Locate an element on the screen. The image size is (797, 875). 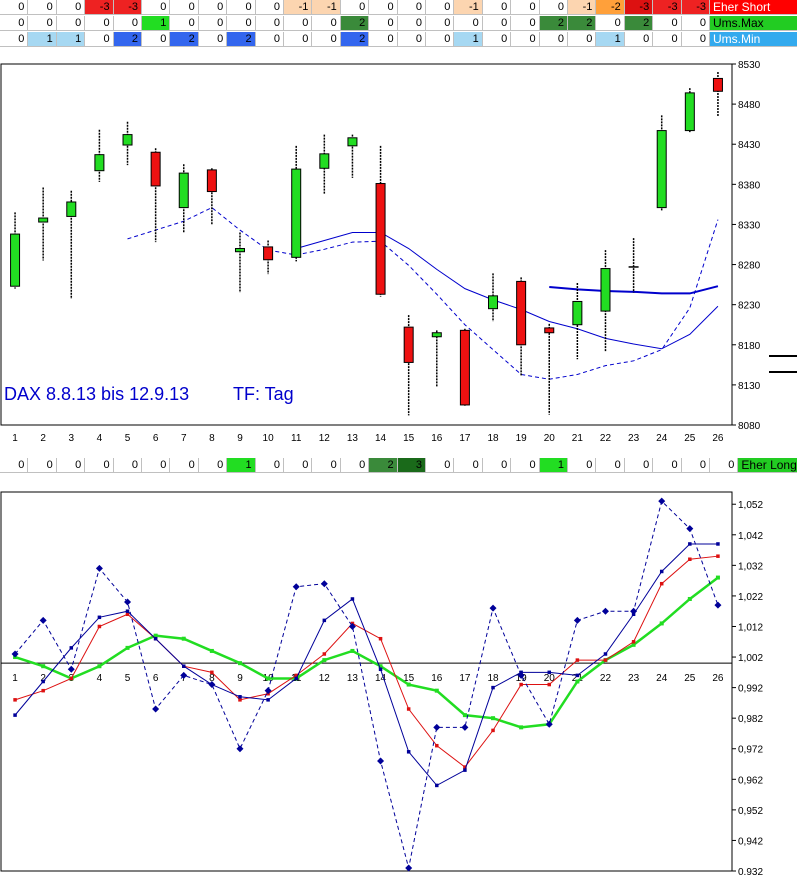
x-tick-label: 25 is located at coordinates (690, 678).